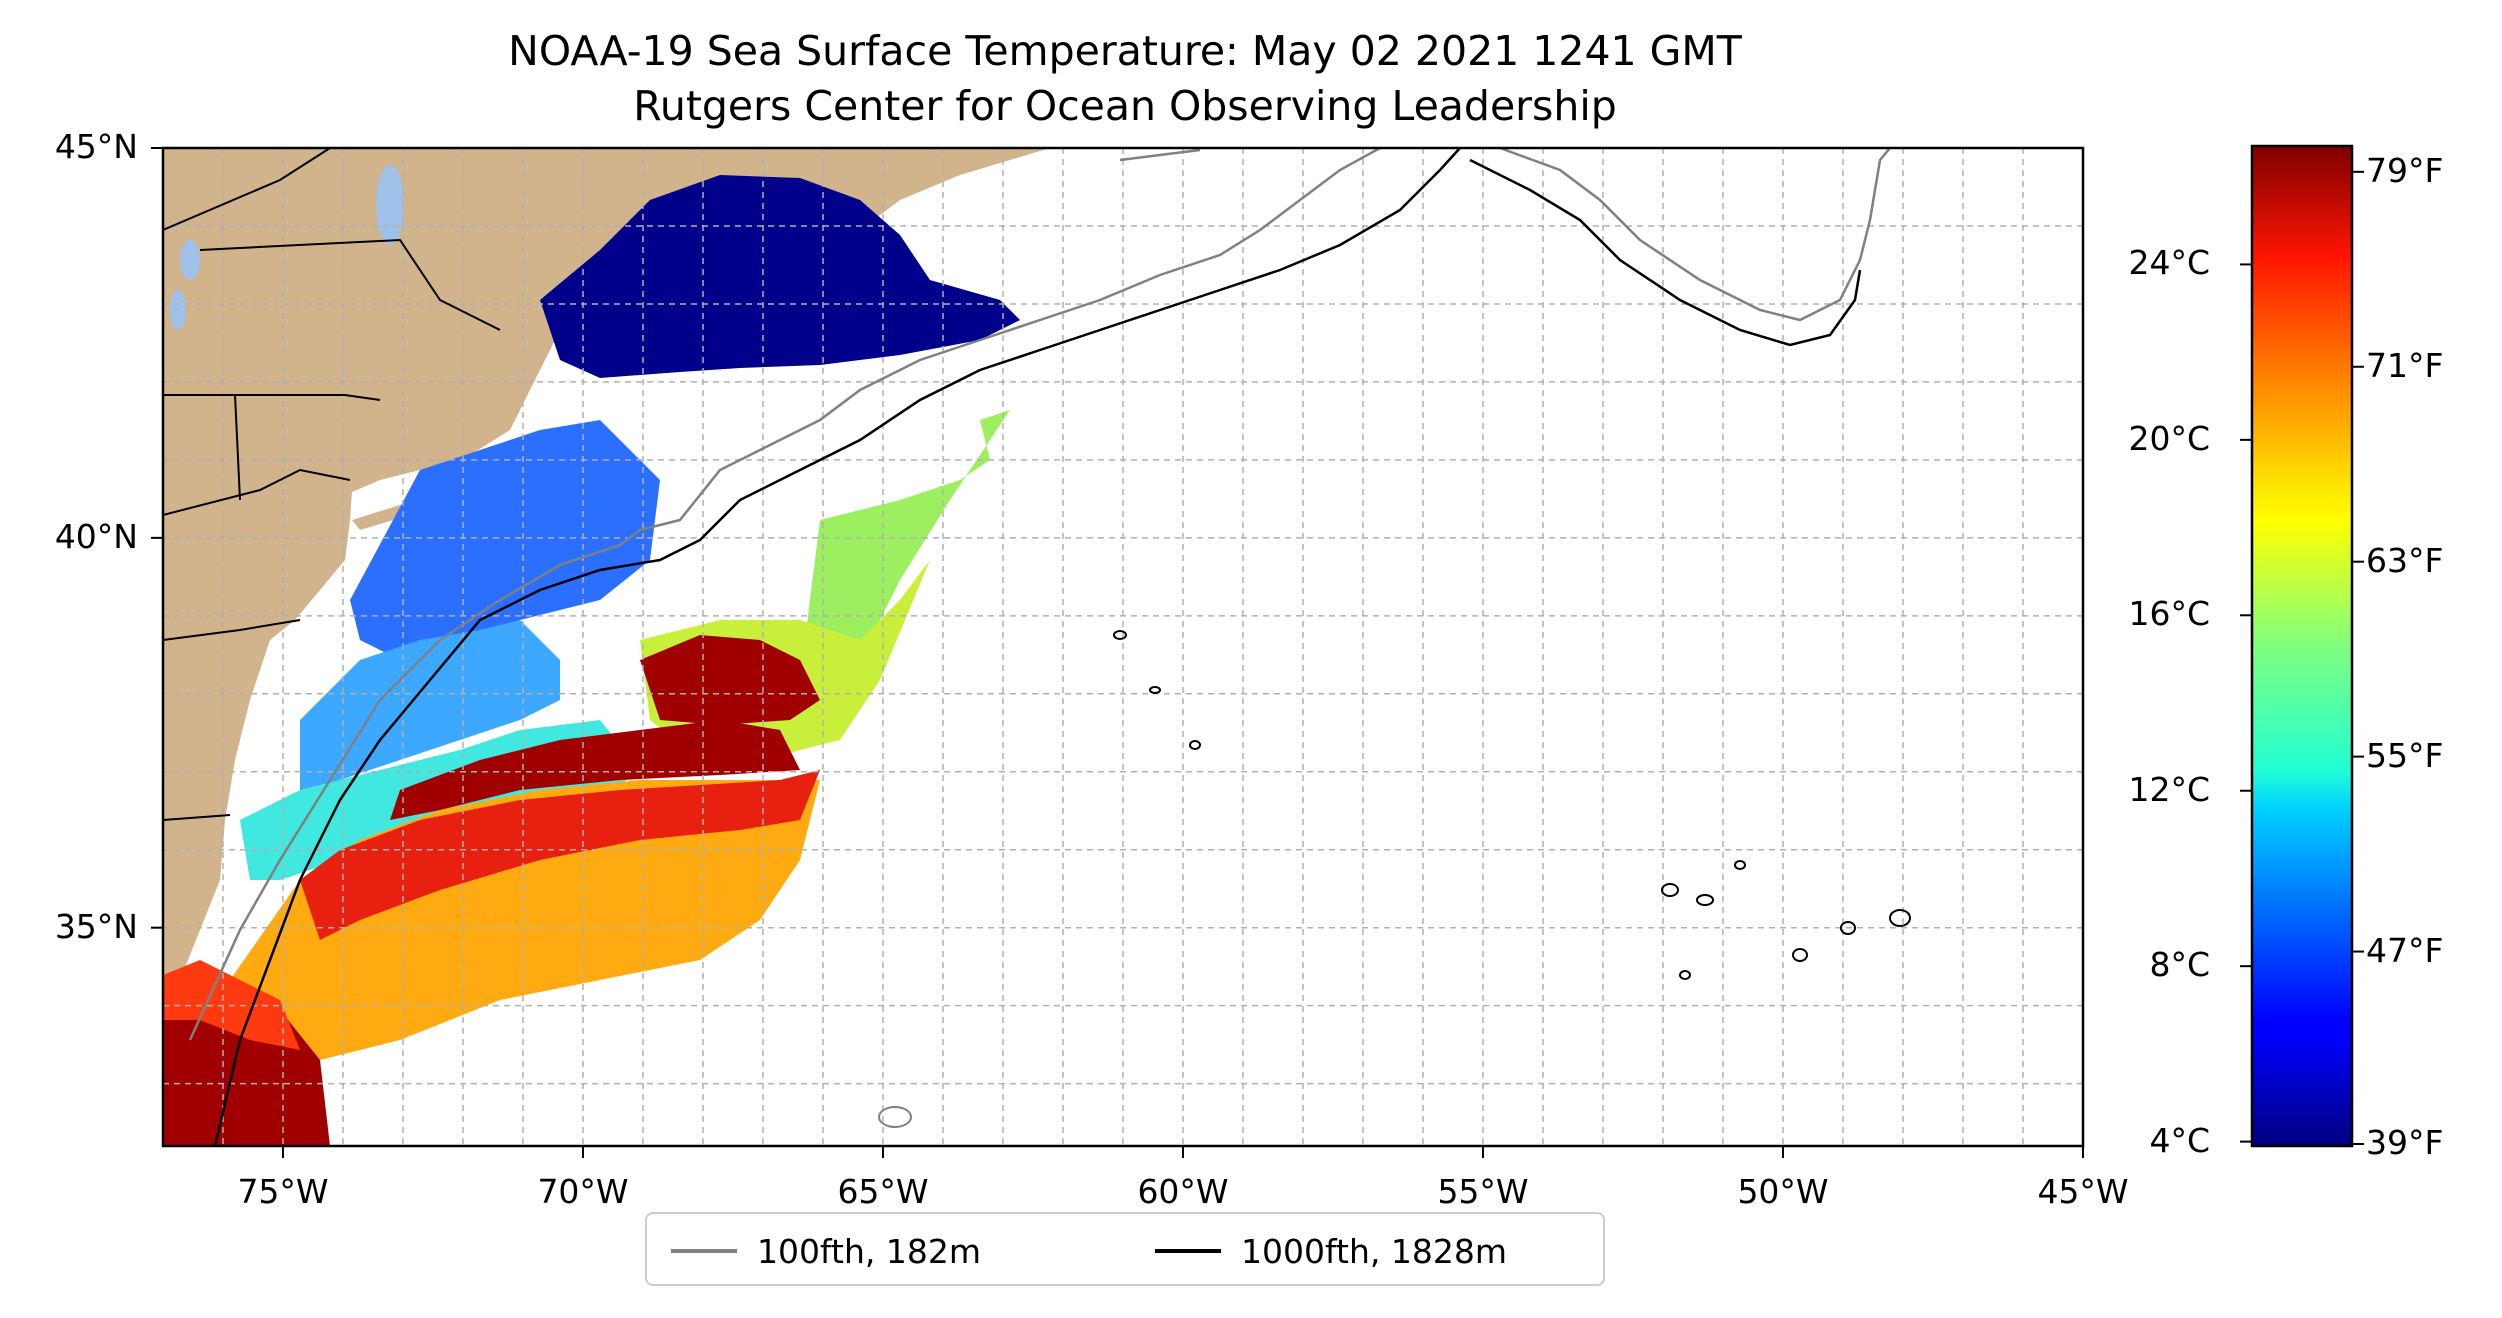 The width and height of the screenshot is (2502, 1318). Describe the element at coordinates (96, 146) in the screenshot. I see `lat-tick-label: 45°N` at that location.